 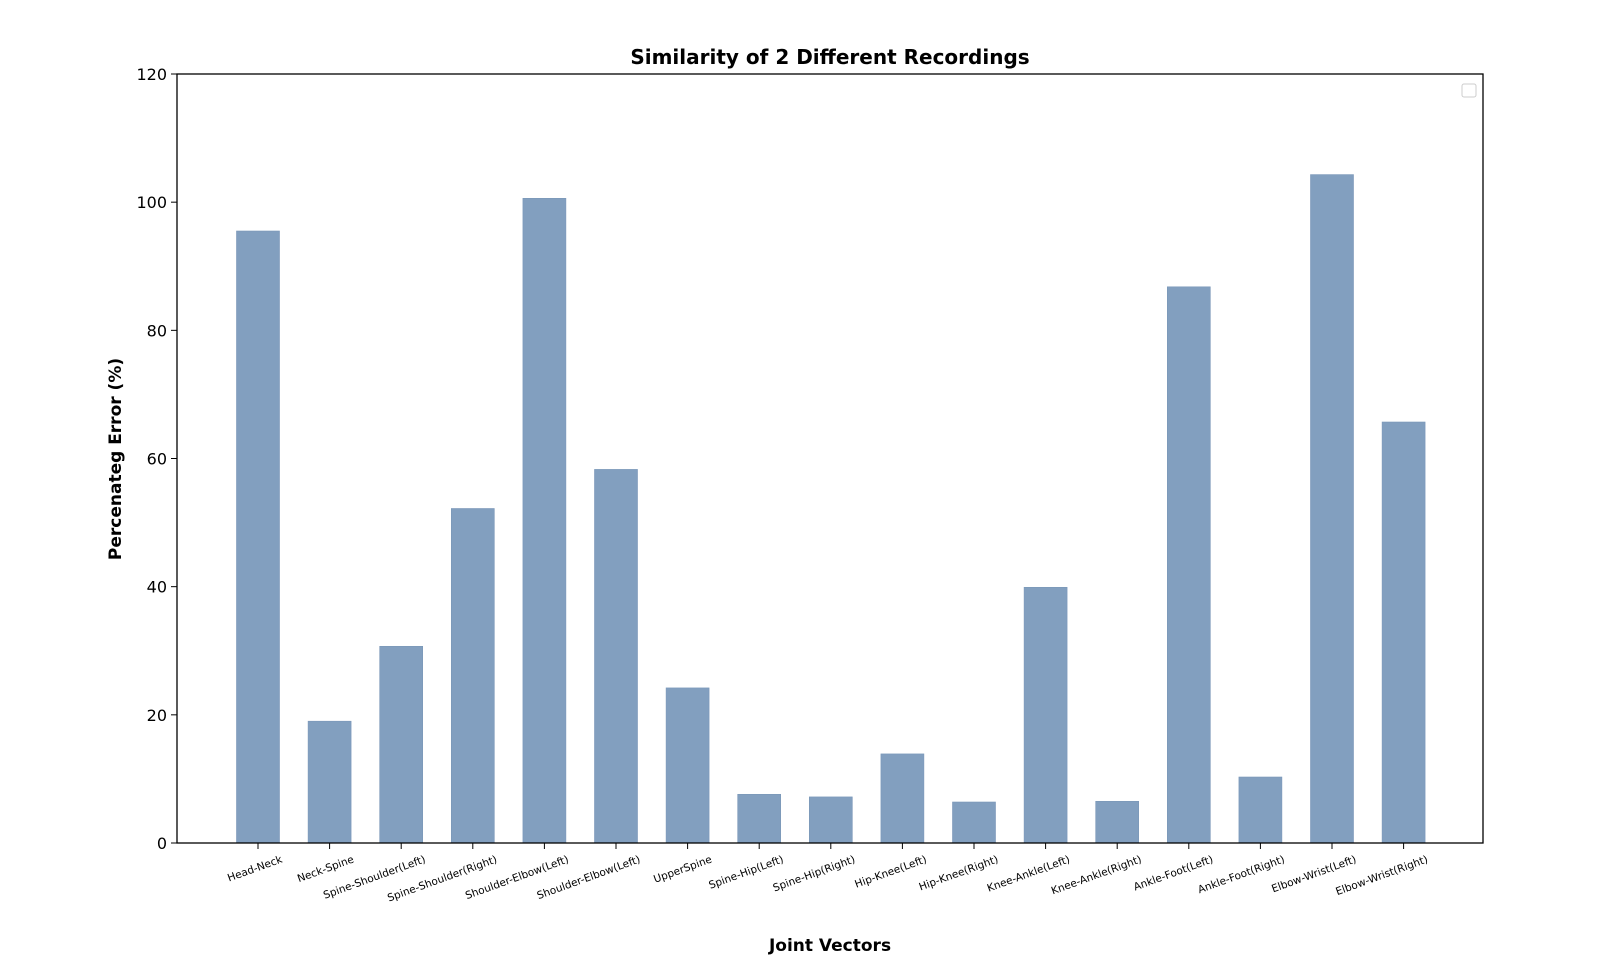 I want to click on y-tick-label: 0, so click(x=162, y=843).